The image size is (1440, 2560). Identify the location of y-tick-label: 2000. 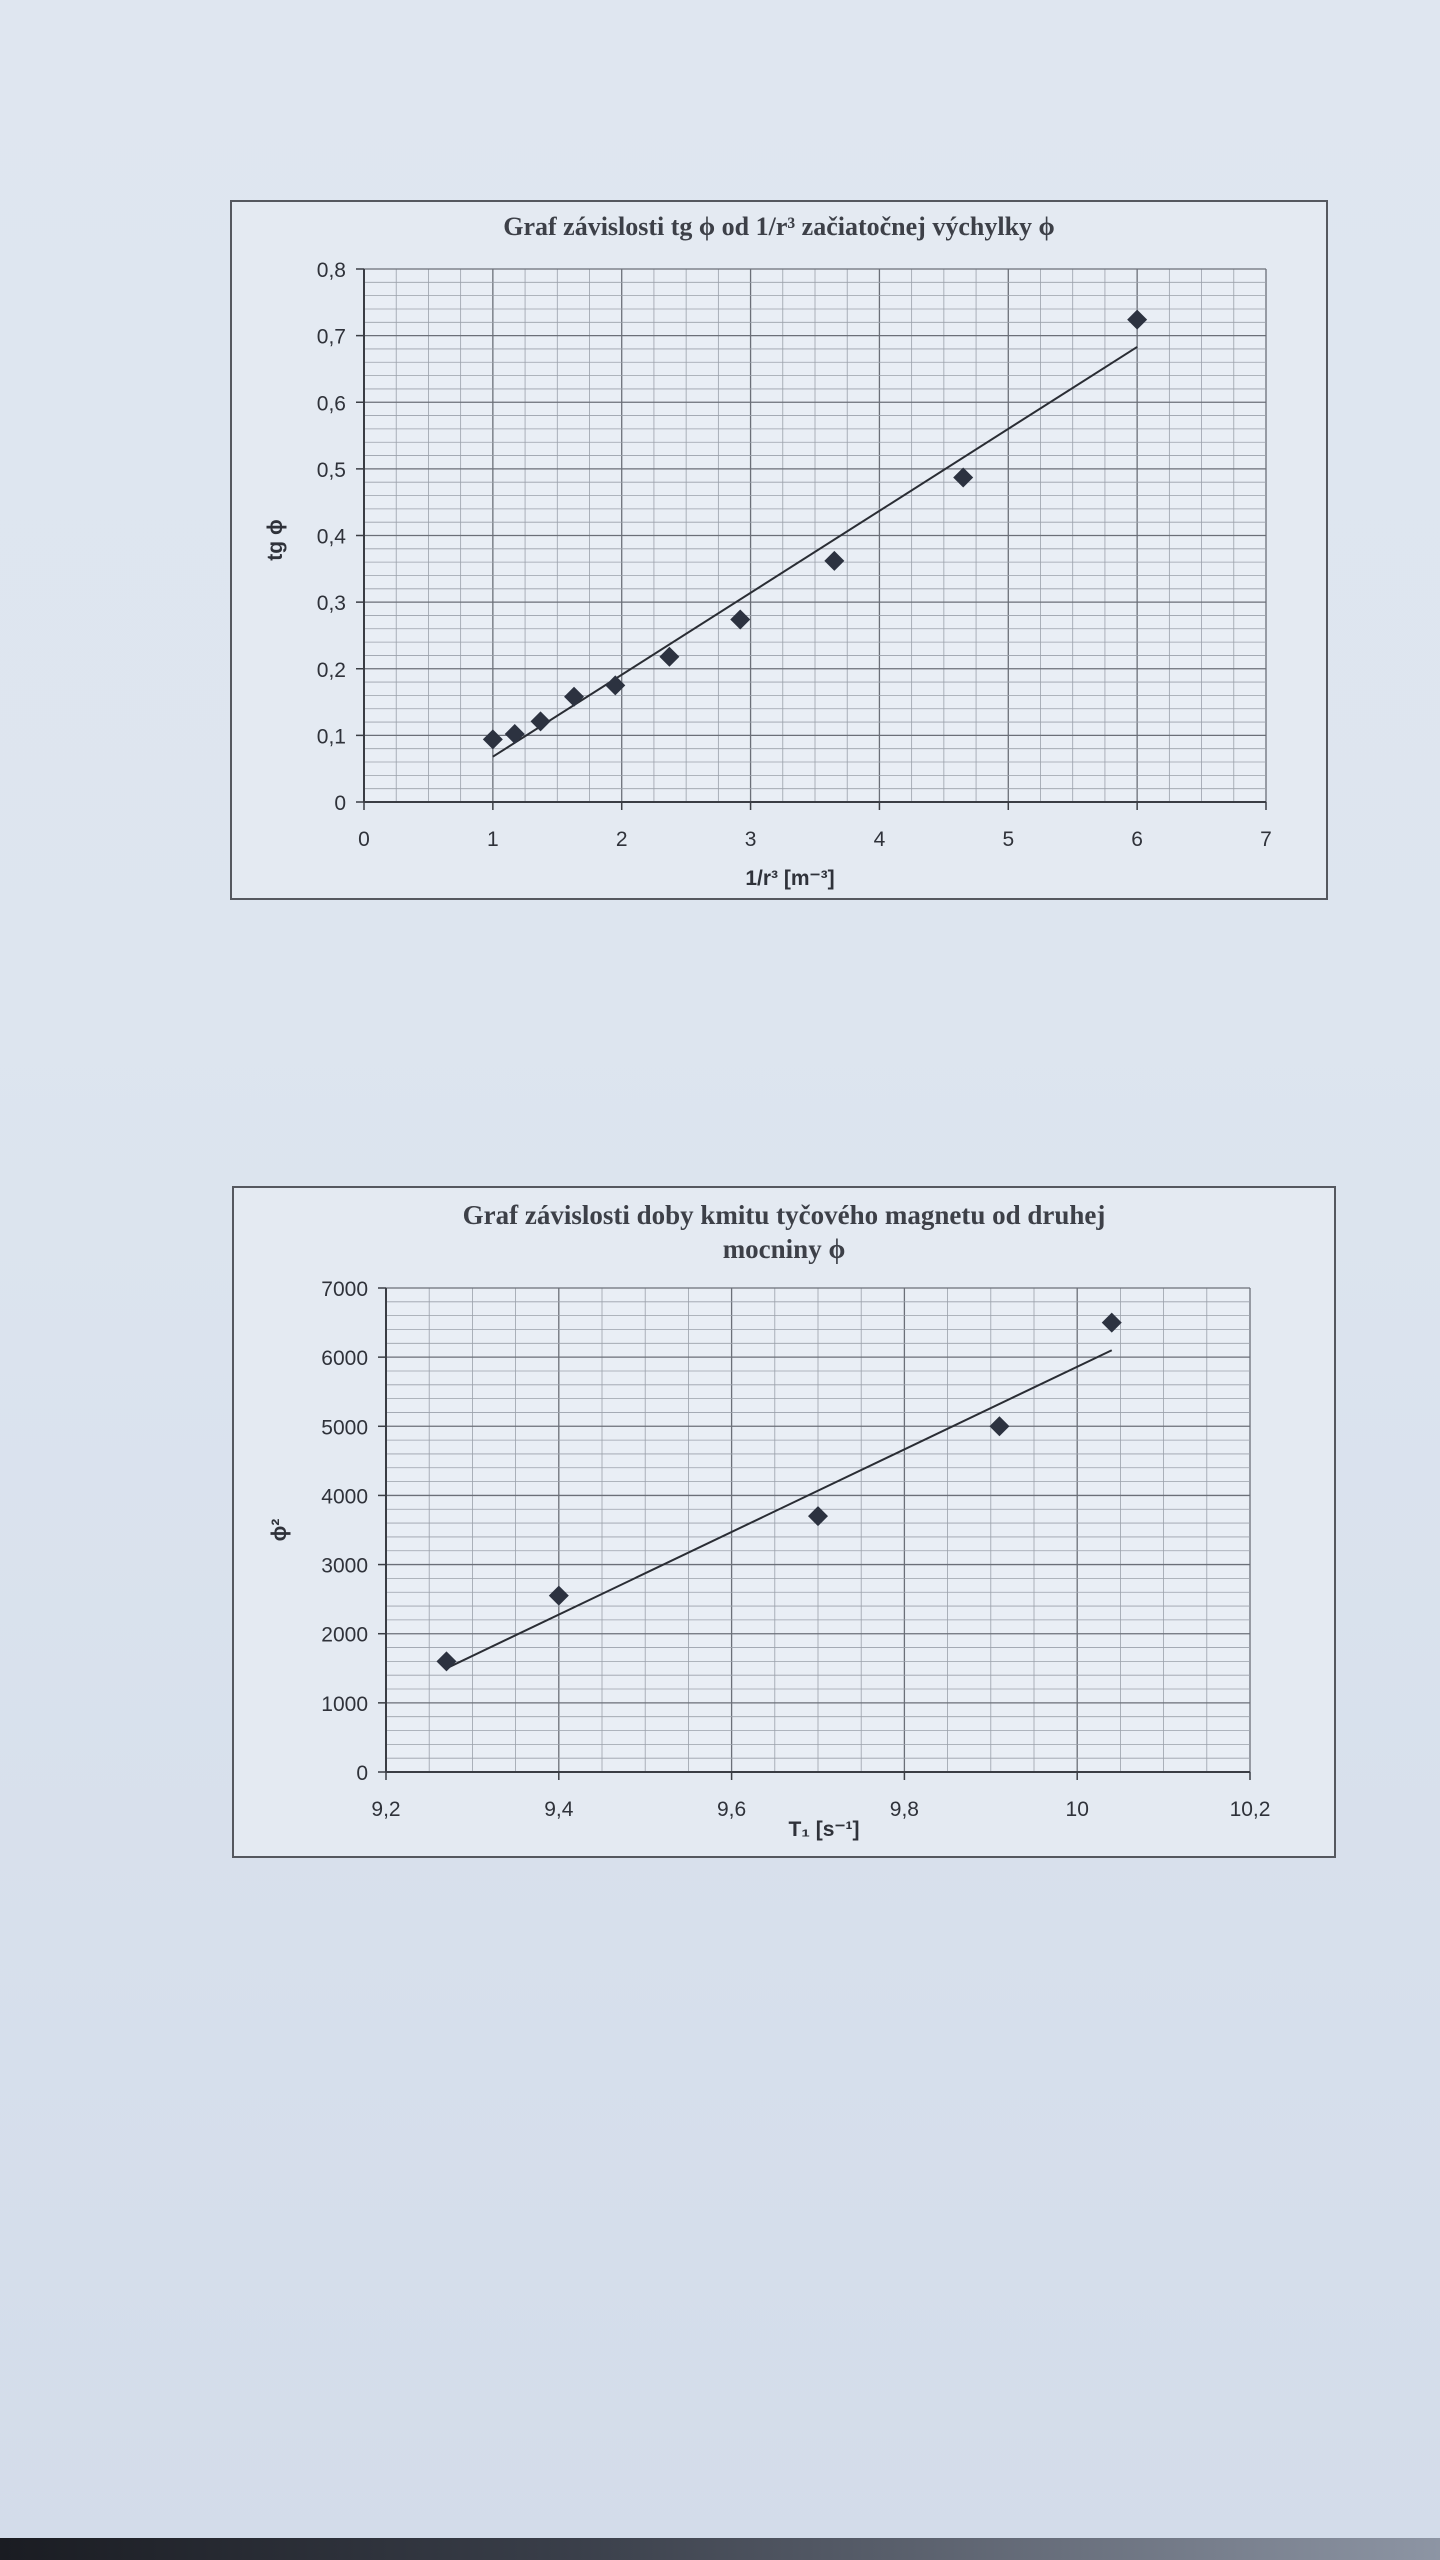
(344, 1635).